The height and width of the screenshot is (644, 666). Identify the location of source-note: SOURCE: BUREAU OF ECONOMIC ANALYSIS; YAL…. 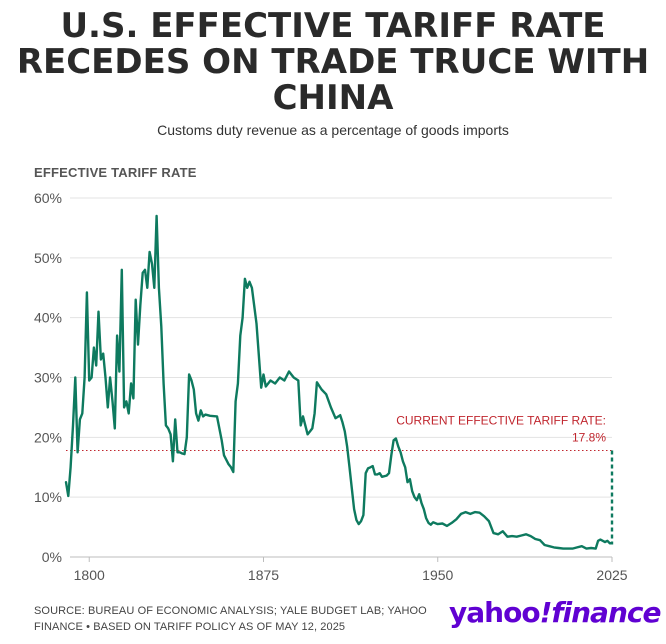
(230, 619).